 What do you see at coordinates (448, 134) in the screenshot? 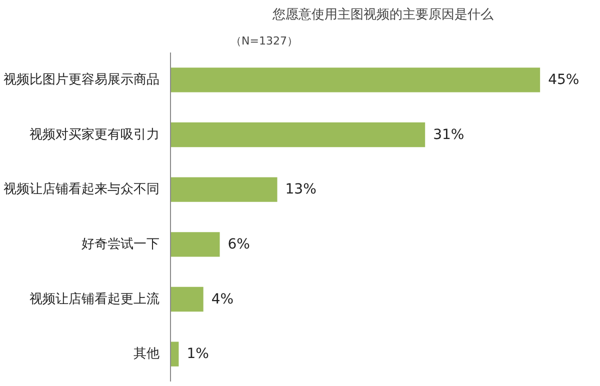
I see `data-label: 31%` at bounding box center [448, 134].